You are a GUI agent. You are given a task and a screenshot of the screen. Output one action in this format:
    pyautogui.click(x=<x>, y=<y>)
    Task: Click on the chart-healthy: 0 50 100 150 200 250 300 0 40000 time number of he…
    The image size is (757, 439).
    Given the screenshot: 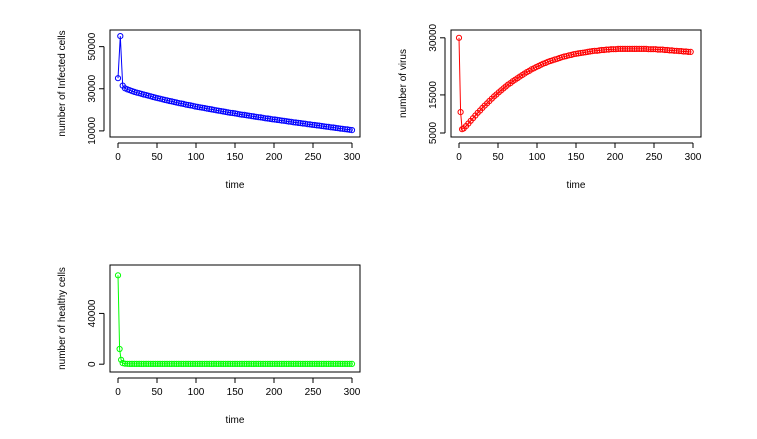 What is the action you would take?
    pyautogui.click(x=209, y=345)
    